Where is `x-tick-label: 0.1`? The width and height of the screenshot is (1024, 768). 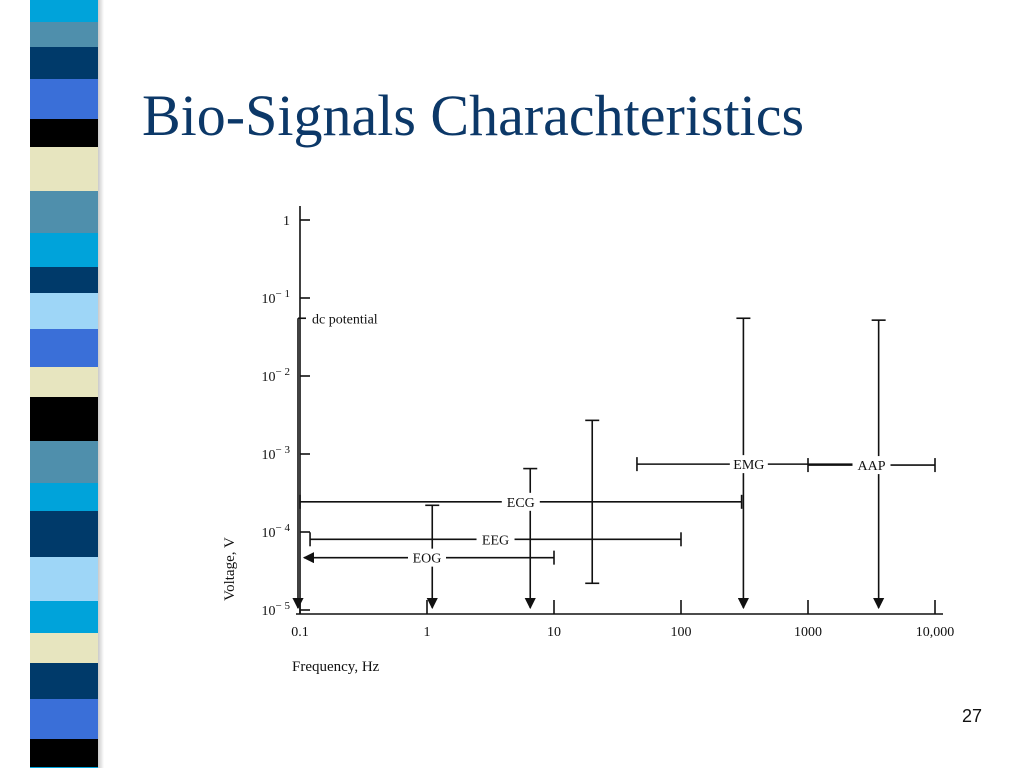 x-tick-label: 0.1 is located at coordinates (300, 632).